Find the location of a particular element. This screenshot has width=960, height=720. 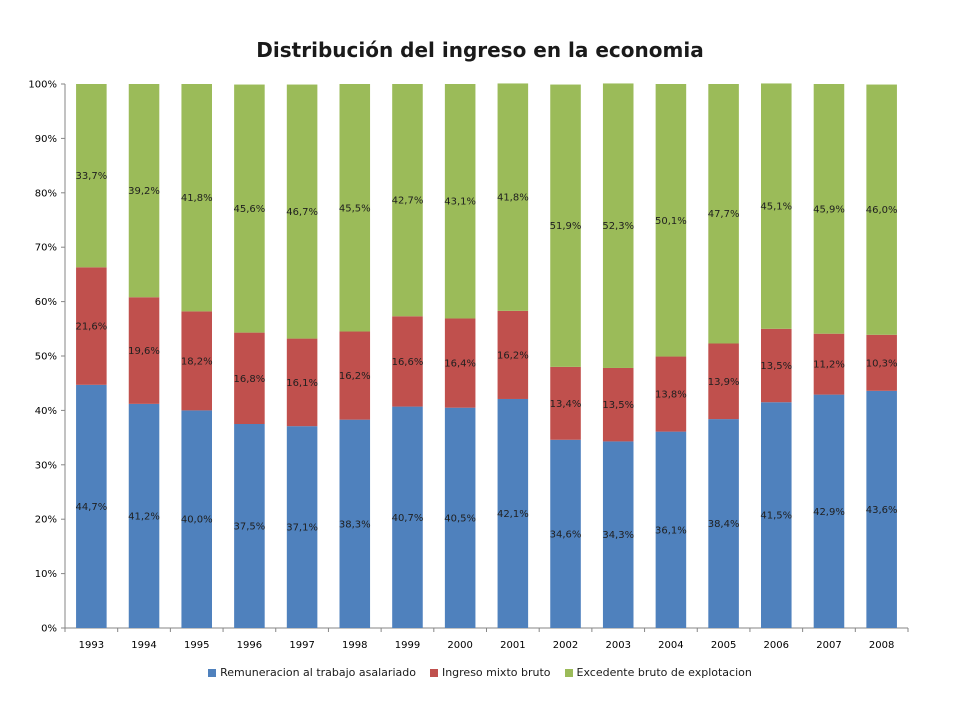

data-label: 10,3% is located at coordinates (882, 363).